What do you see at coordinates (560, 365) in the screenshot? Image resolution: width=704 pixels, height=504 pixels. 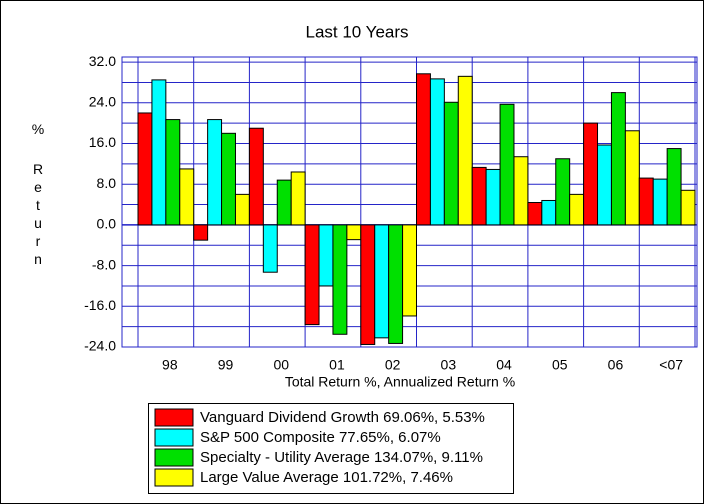 I see `x-tick-label: 05` at bounding box center [560, 365].